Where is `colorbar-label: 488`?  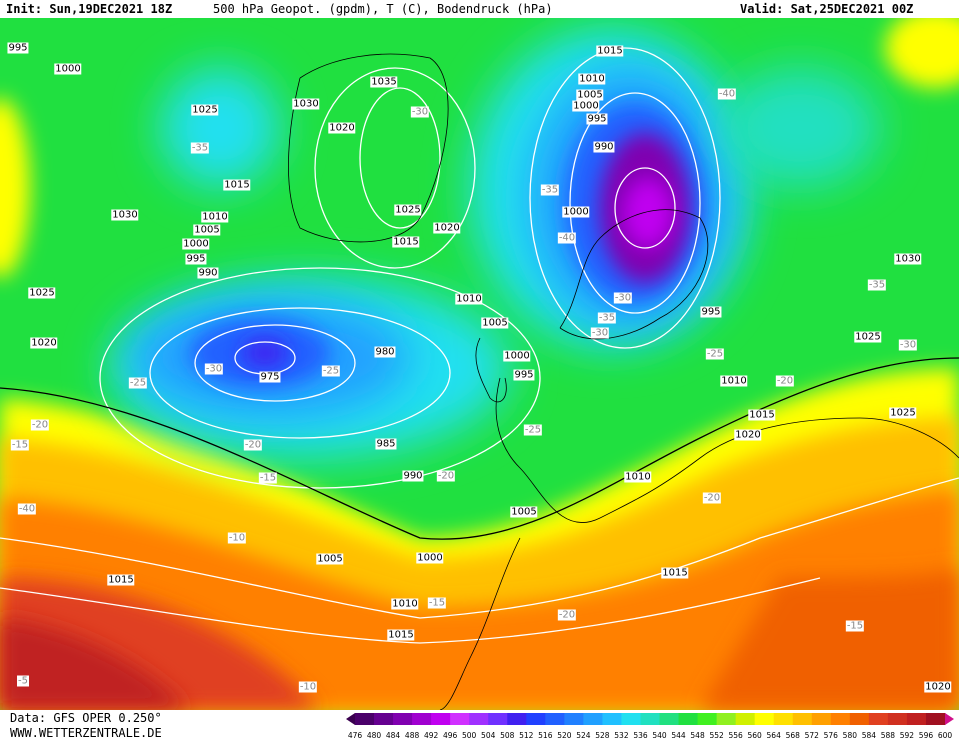
colorbar-label: 488 is located at coordinates (412, 735).